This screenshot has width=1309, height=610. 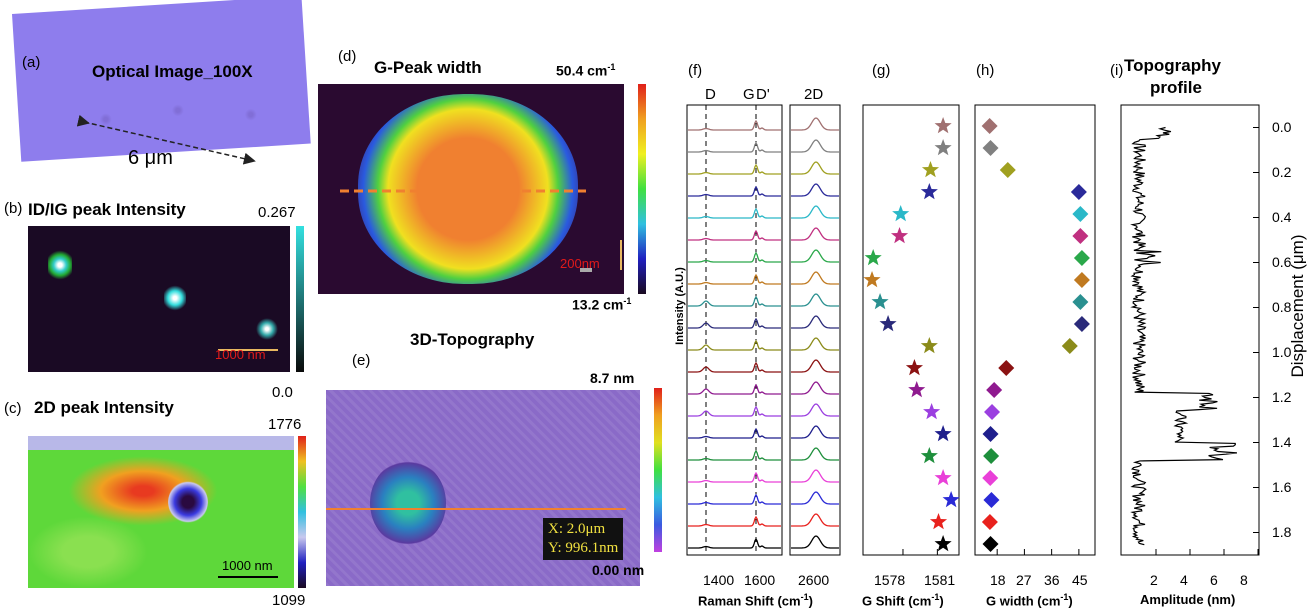 What do you see at coordinates (472, 339) in the screenshot?
I see `topo3d-title: 3D-Topography` at bounding box center [472, 339].